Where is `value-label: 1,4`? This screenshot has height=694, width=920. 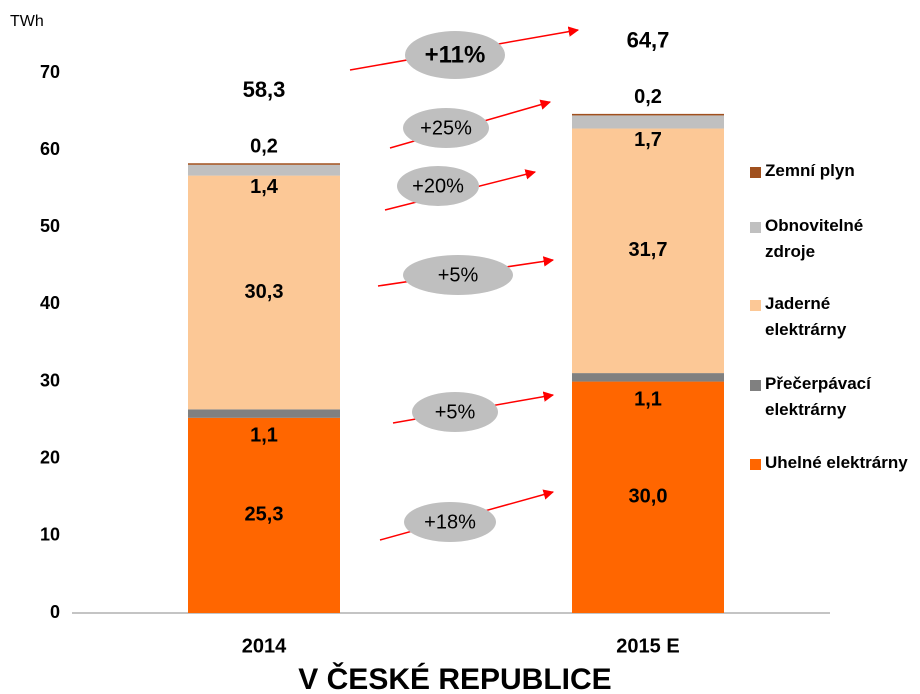
value-label: 1,4 is located at coordinates (264, 187).